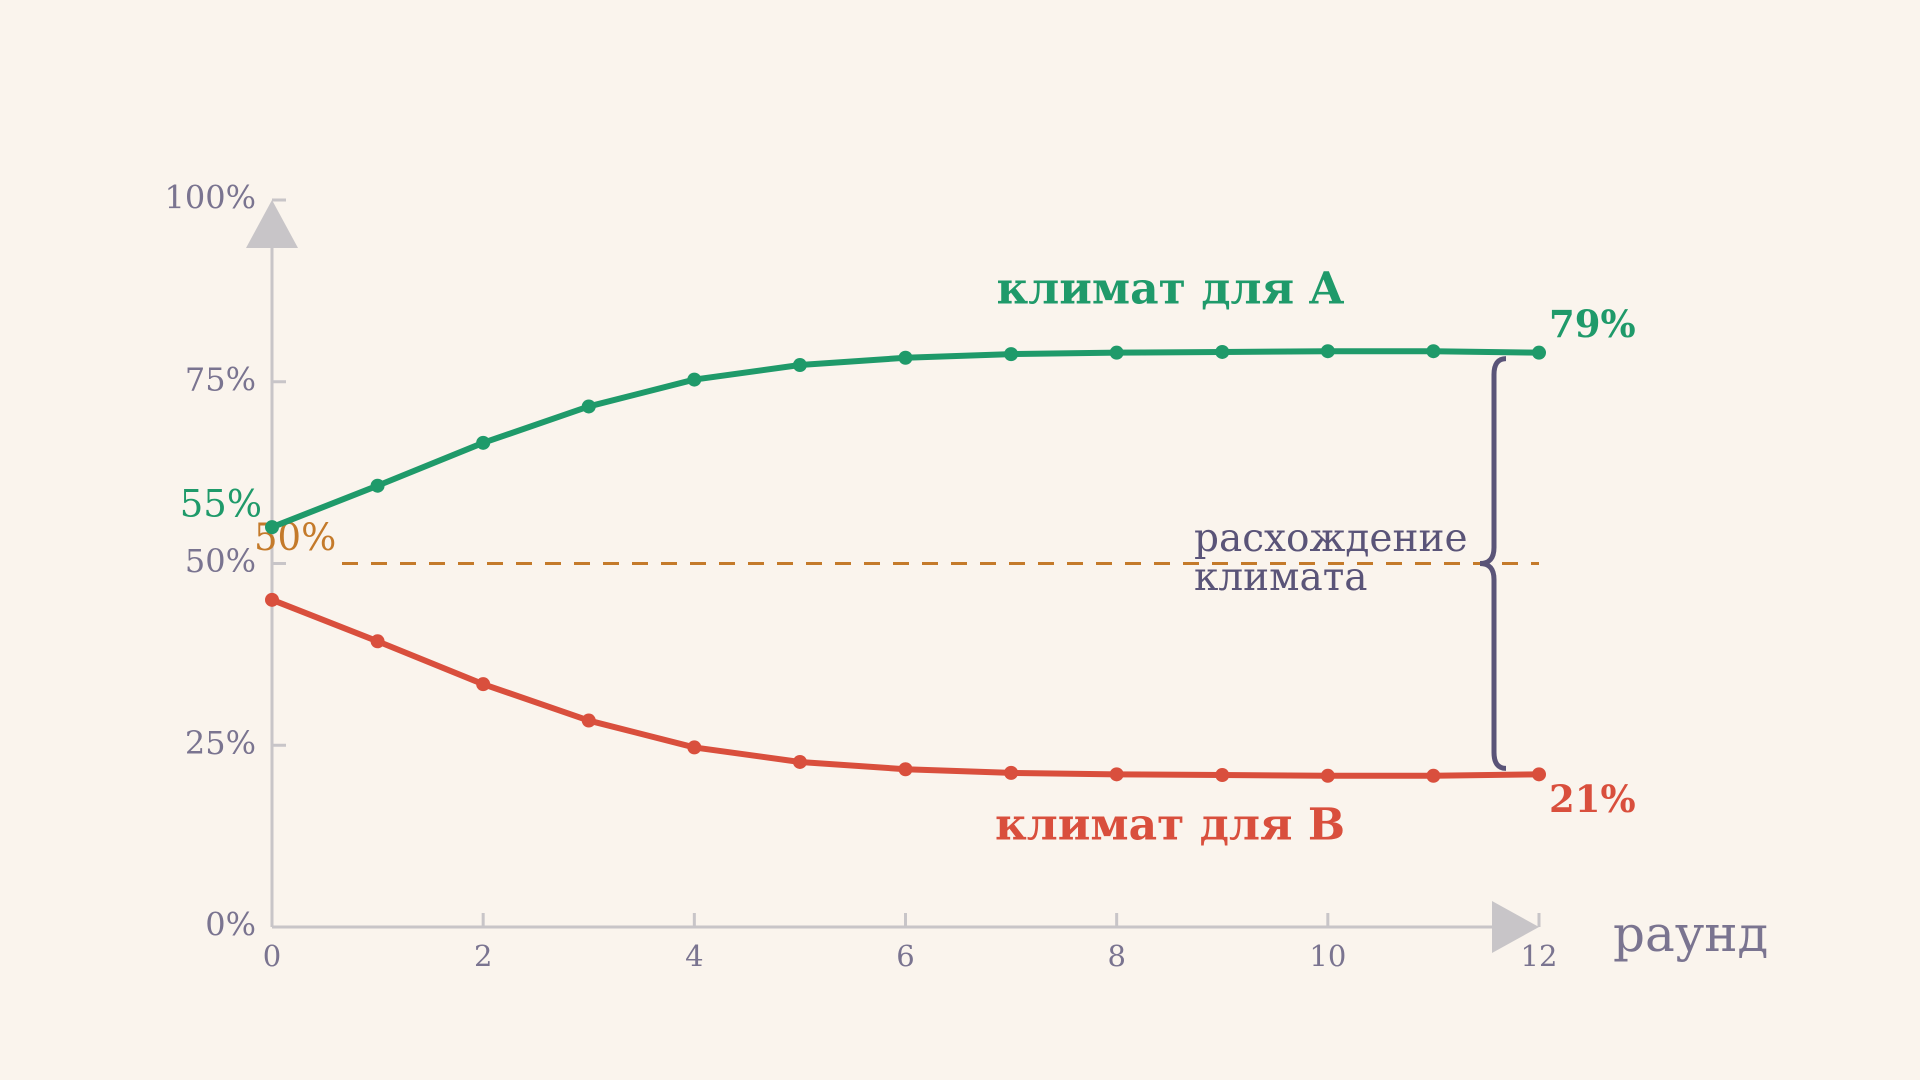 This screenshot has height=1080, width=1920. I want to click on x-tick-label: 2, so click(483, 956).